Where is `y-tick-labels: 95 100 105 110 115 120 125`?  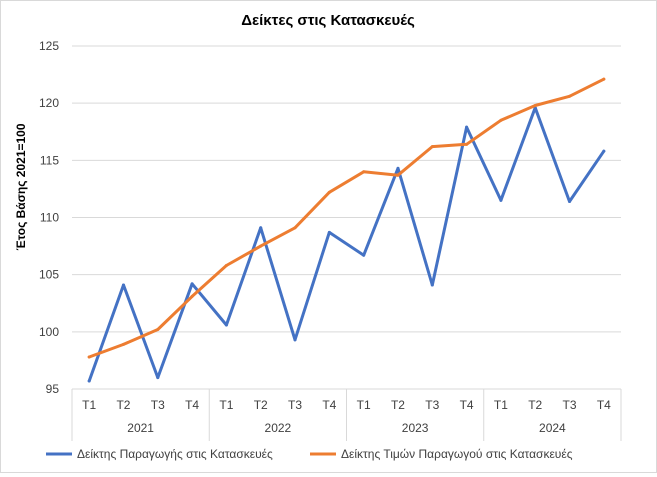 y-tick-labels: 95 100 105 110 115 120 125 is located at coordinates (49, 217).